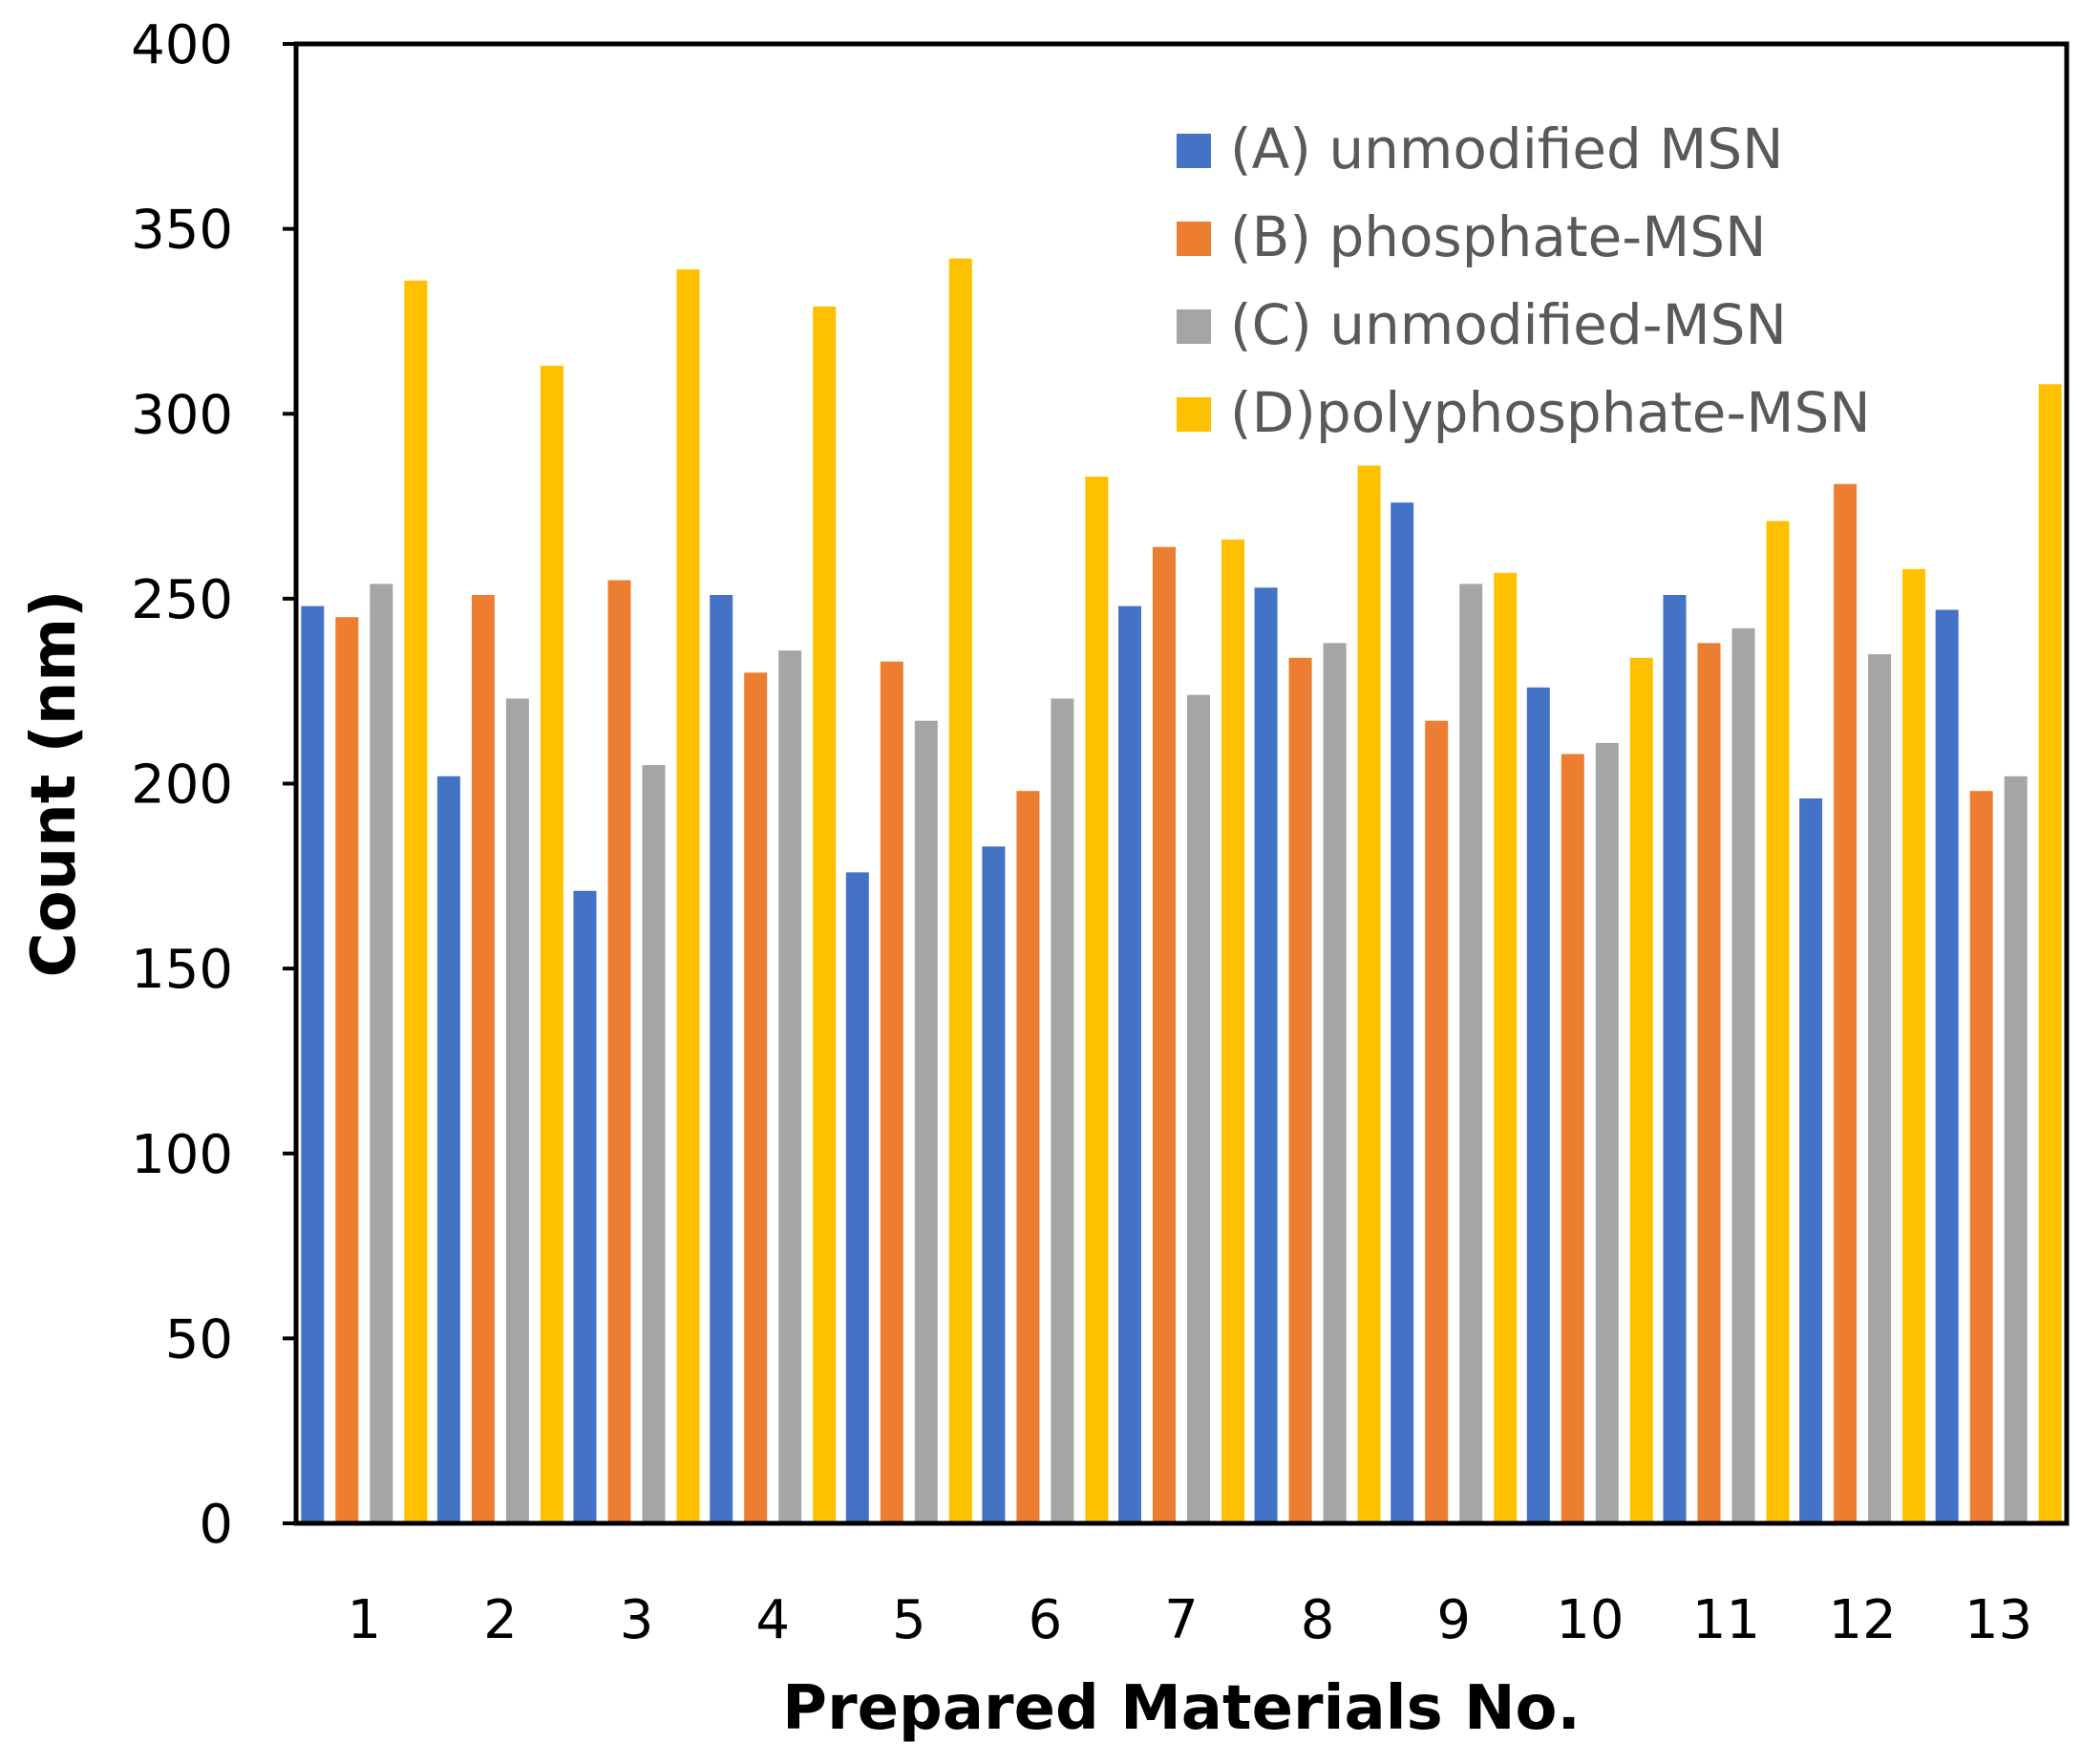  I want to click on x-tick-label: 8, so click(1318, 1620).